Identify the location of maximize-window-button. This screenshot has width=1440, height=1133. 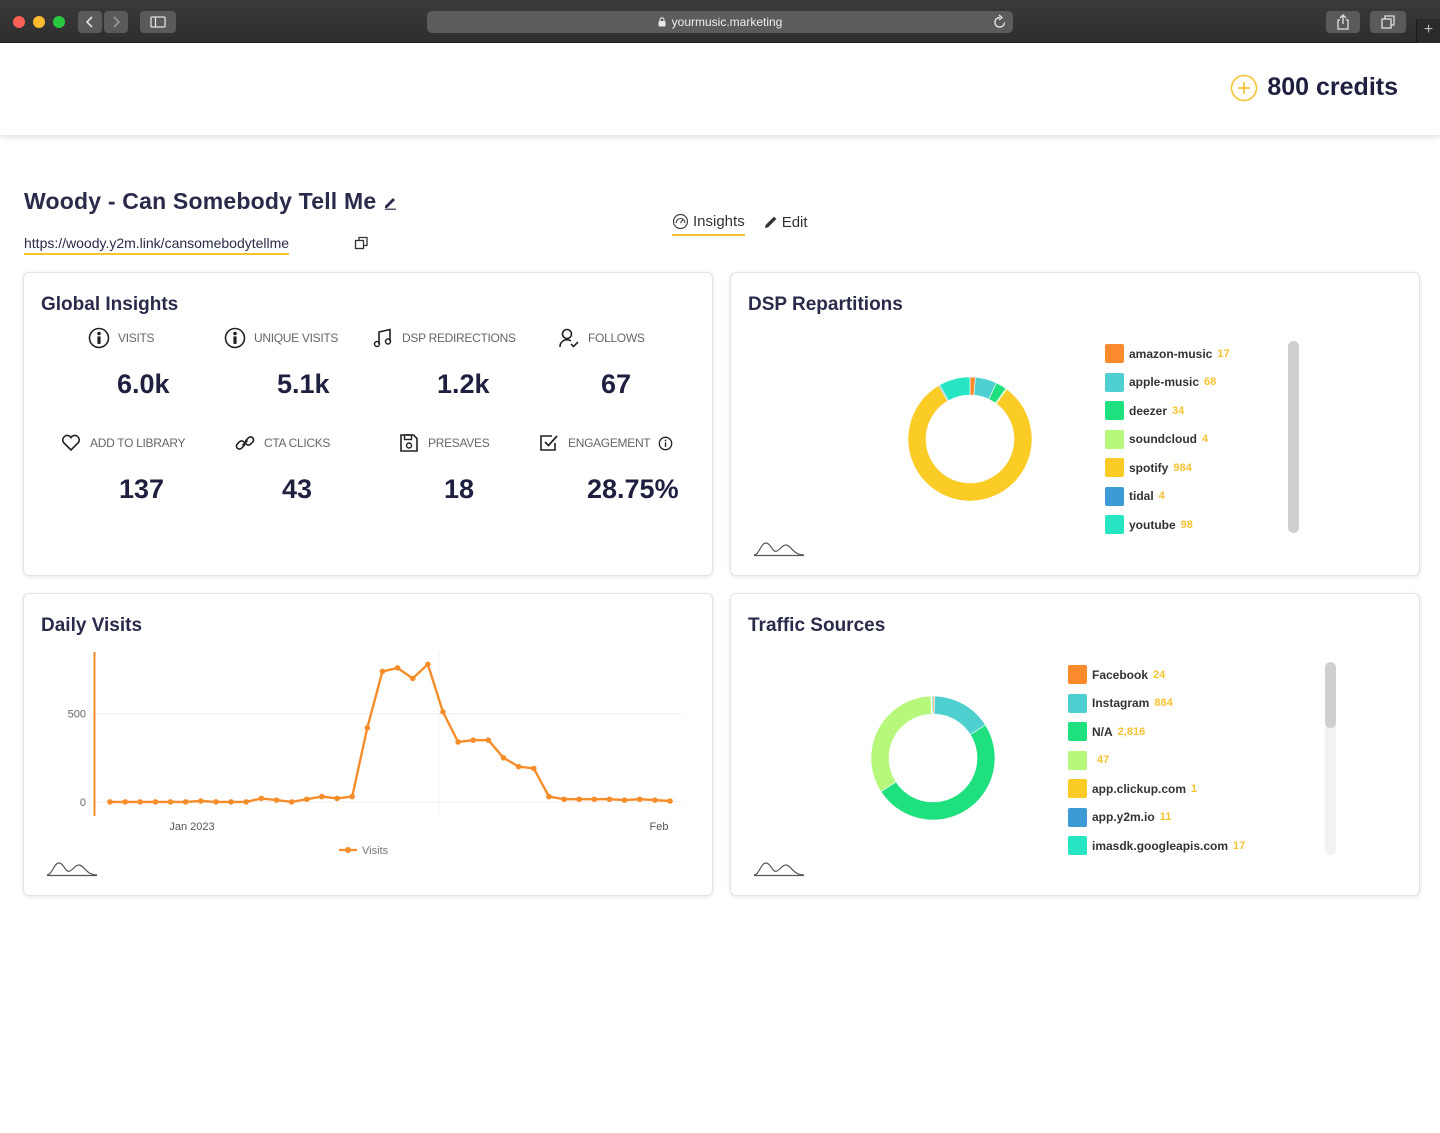
(59, 22).